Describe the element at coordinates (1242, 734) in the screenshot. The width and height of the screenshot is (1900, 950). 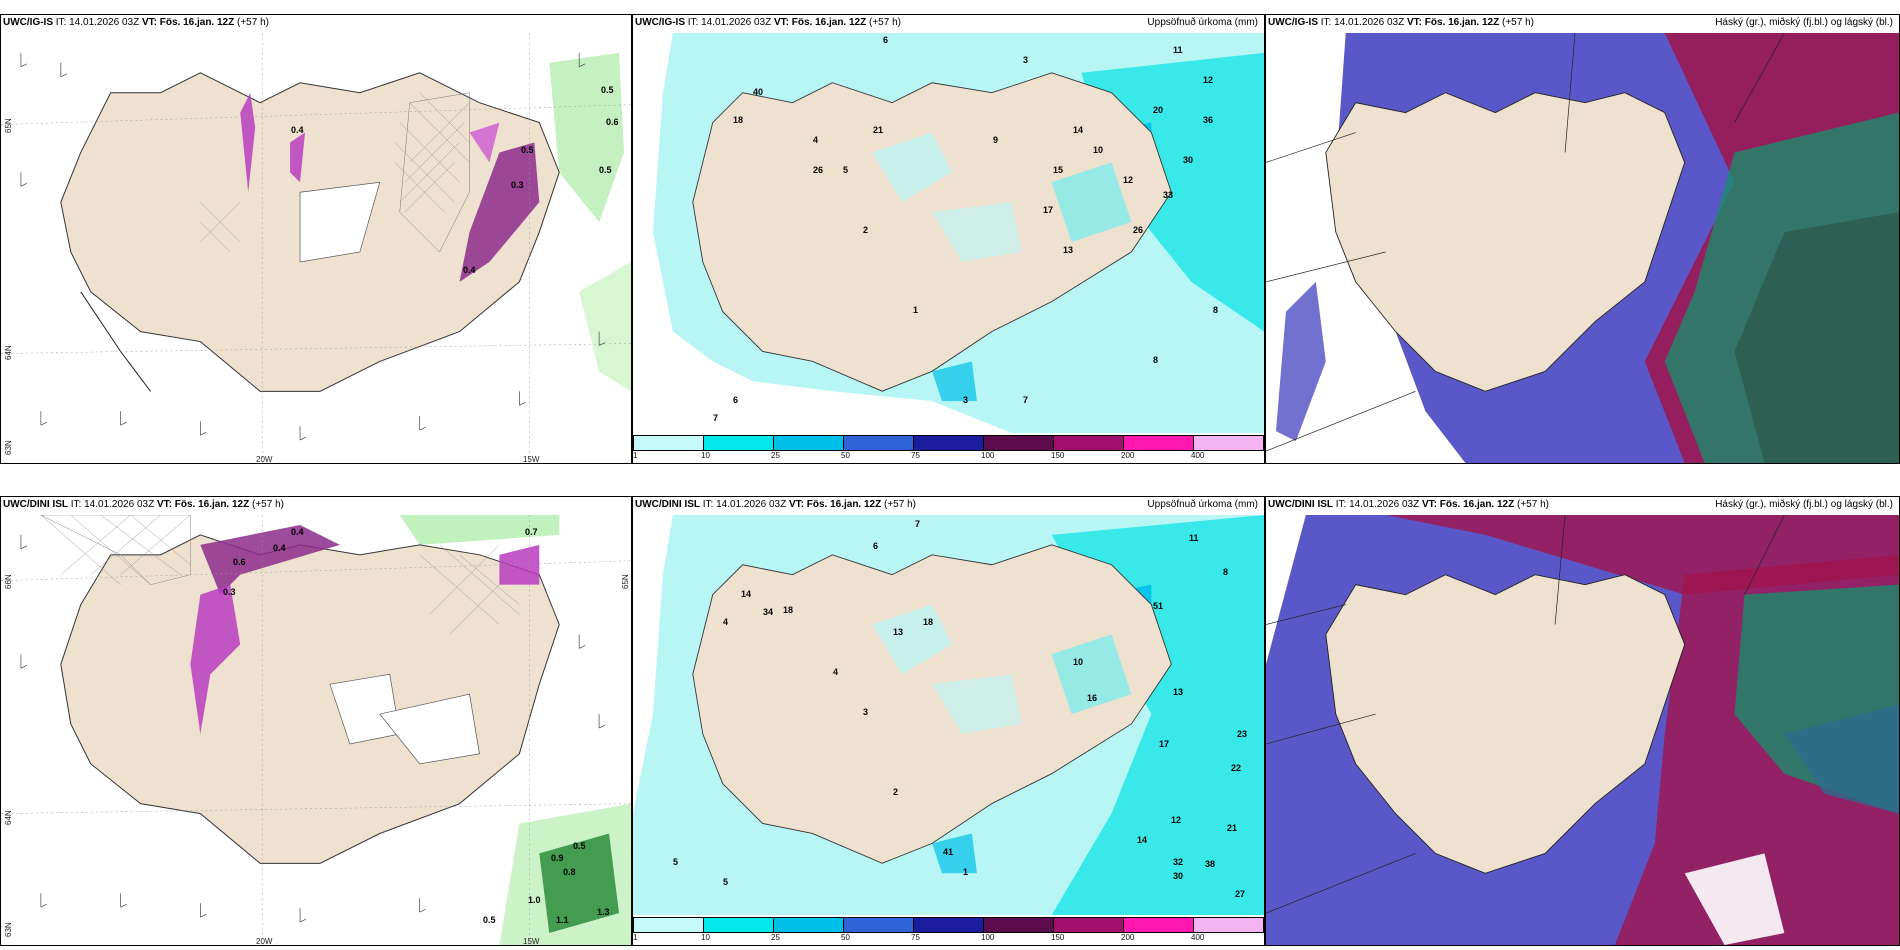
I see `precip-value: 23` at that location.